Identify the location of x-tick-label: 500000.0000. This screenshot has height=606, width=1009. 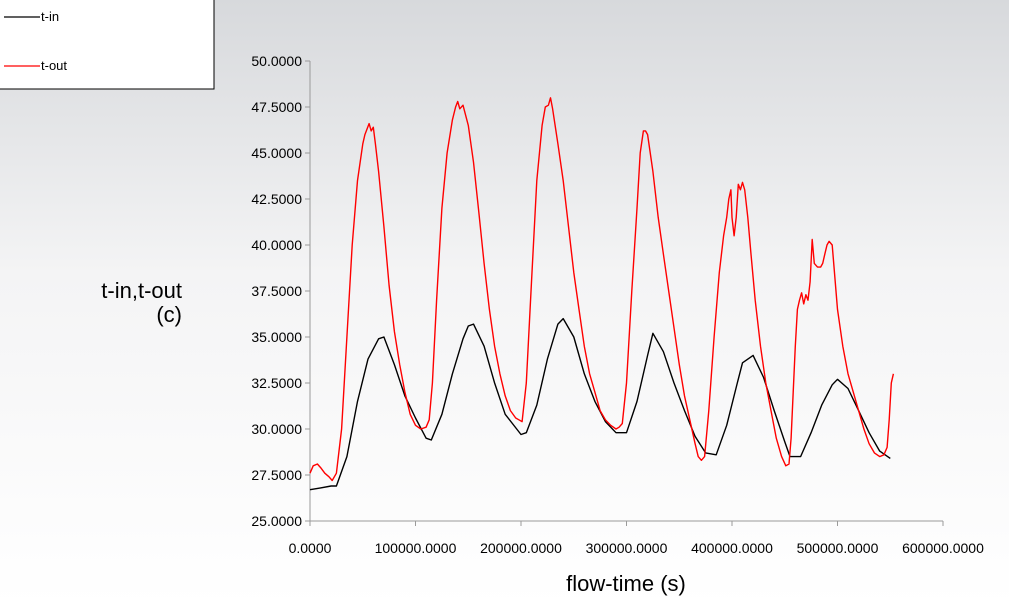
(838, 548).